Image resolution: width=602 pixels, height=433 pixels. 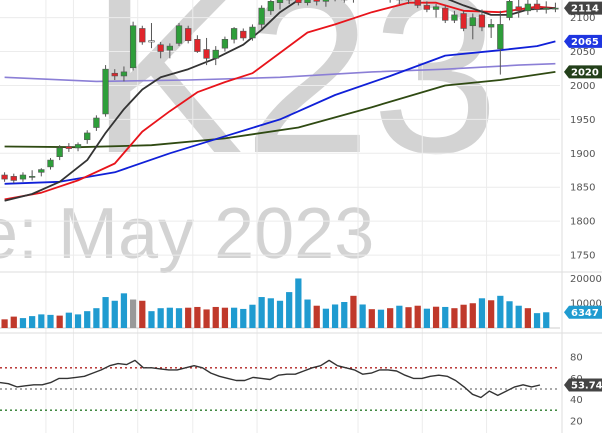 I want to click on price-tick-1950: 1950, so click(x=582, y=120).